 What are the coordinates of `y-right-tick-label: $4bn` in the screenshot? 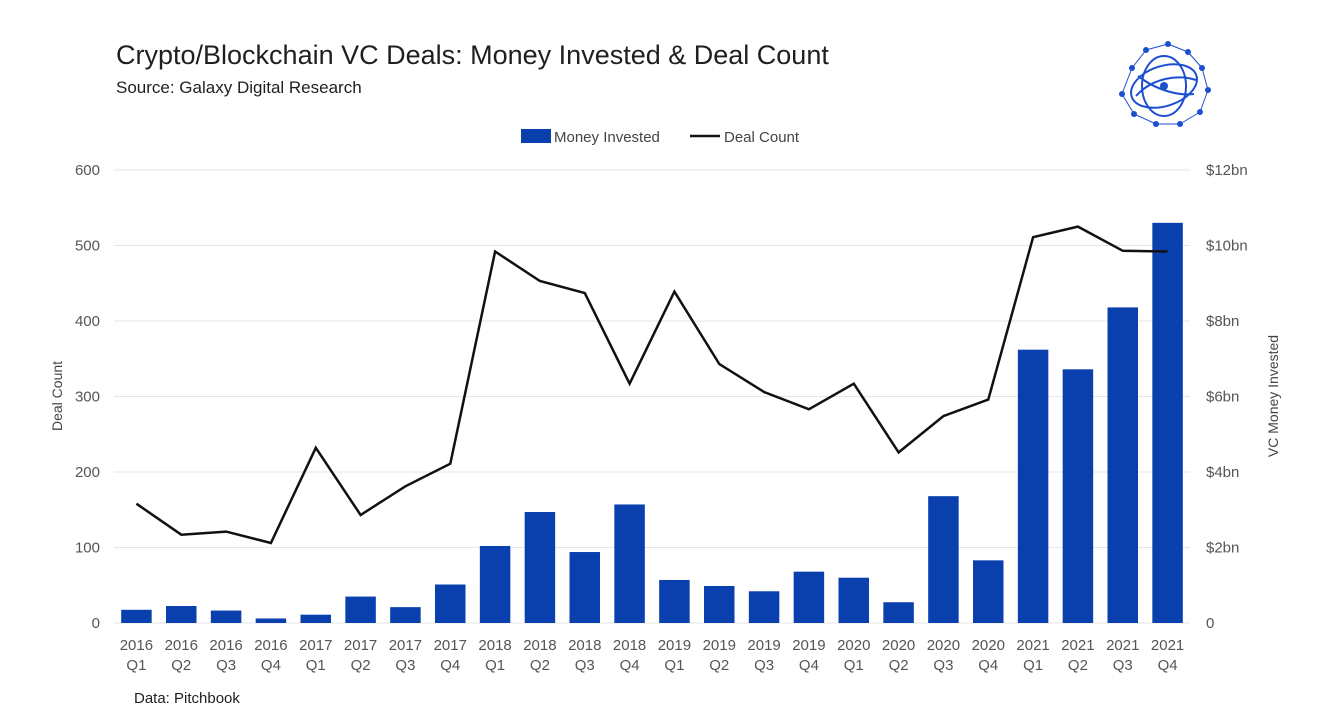 It's located at (1222, 472).